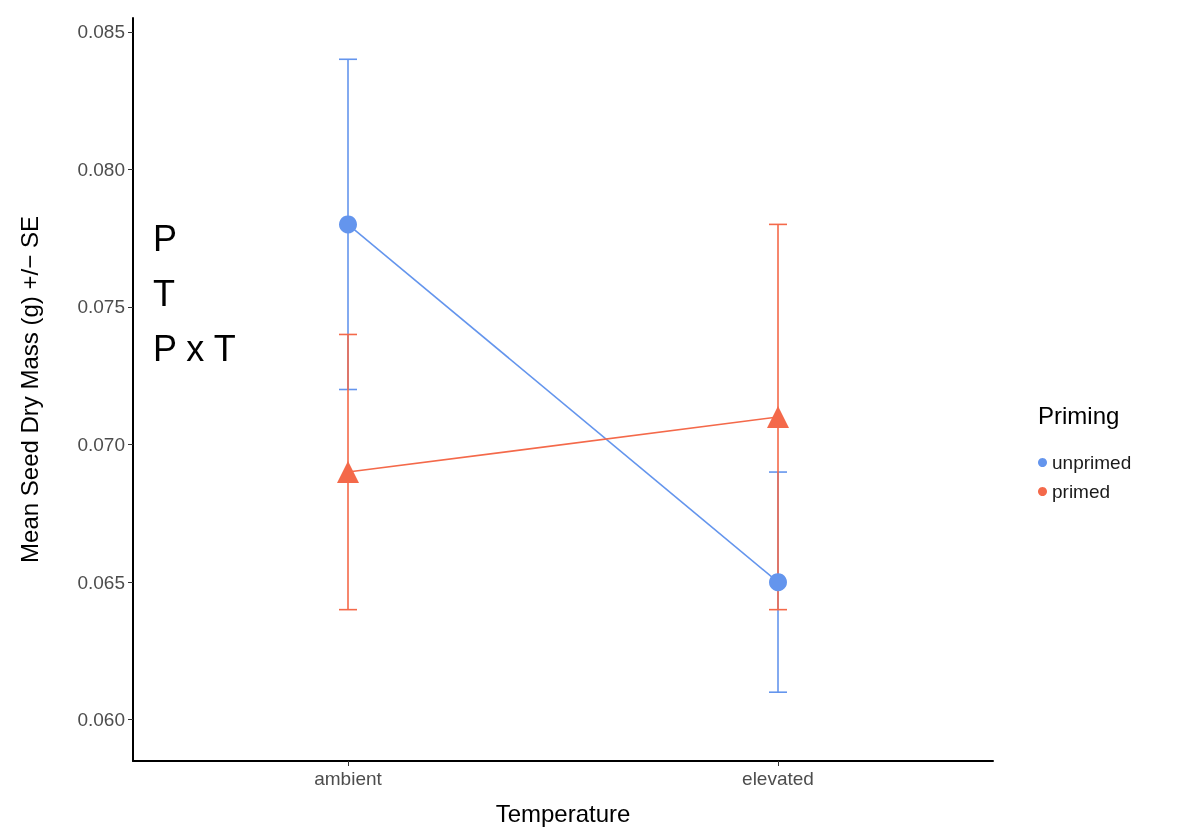 The height and width of the screenshot is (828, 1189). Describe the element at coordinates (101, 445) in the screenshot. I see `y-tick-label: 0.070` at that location.